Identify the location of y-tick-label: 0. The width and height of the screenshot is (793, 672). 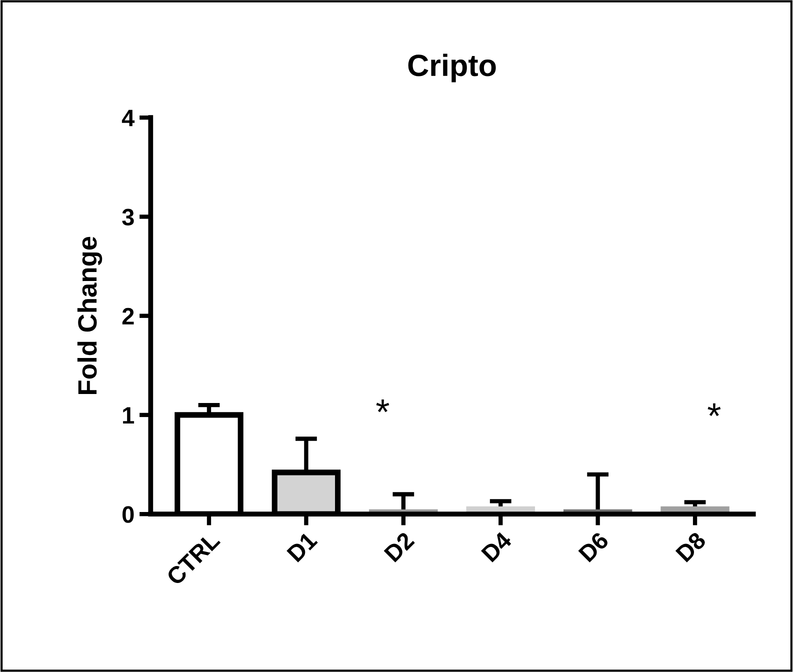
(128, 514).